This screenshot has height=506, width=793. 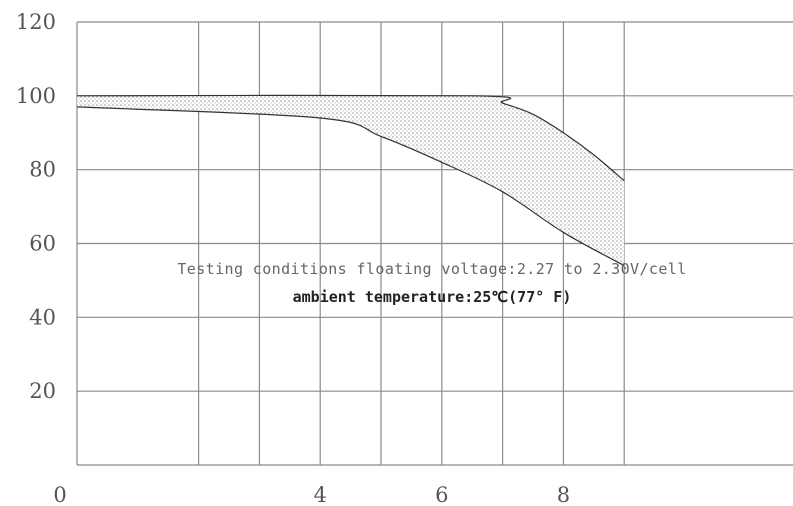 I want to click on x-tick-label: 6, so click(x=441, y=494).